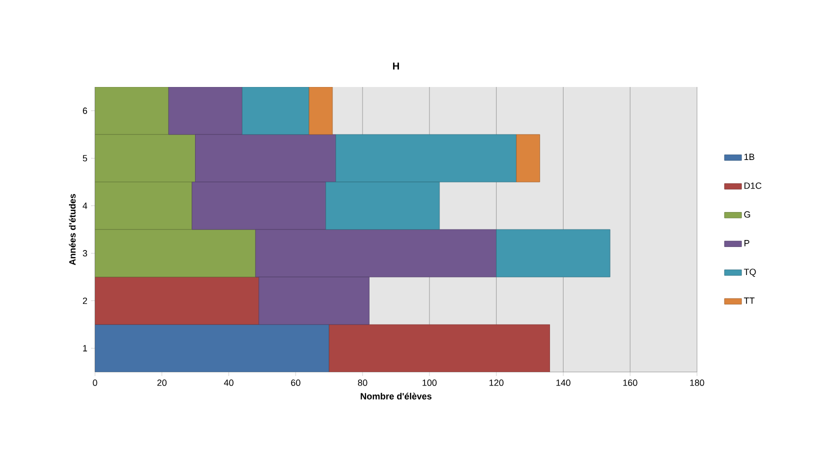  Describe the element at coordinates (747, 214) in the screenshot. I see `legend-label: G` at that location.